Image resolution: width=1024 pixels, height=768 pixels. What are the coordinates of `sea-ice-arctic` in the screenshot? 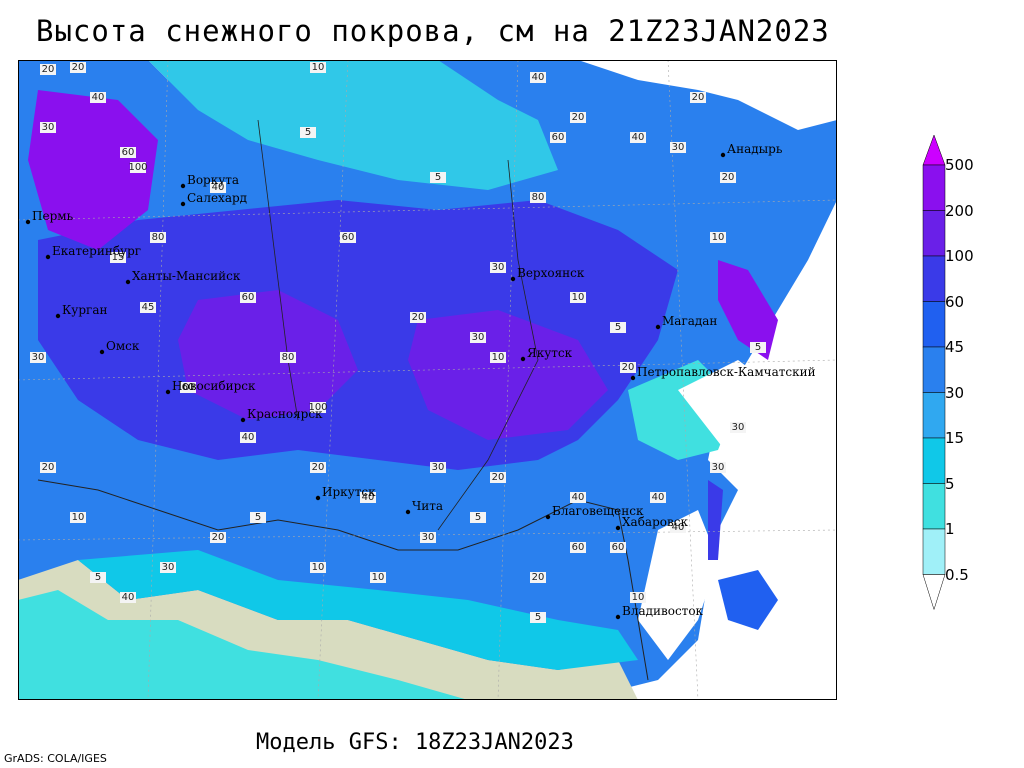 It's located at (353, 125).